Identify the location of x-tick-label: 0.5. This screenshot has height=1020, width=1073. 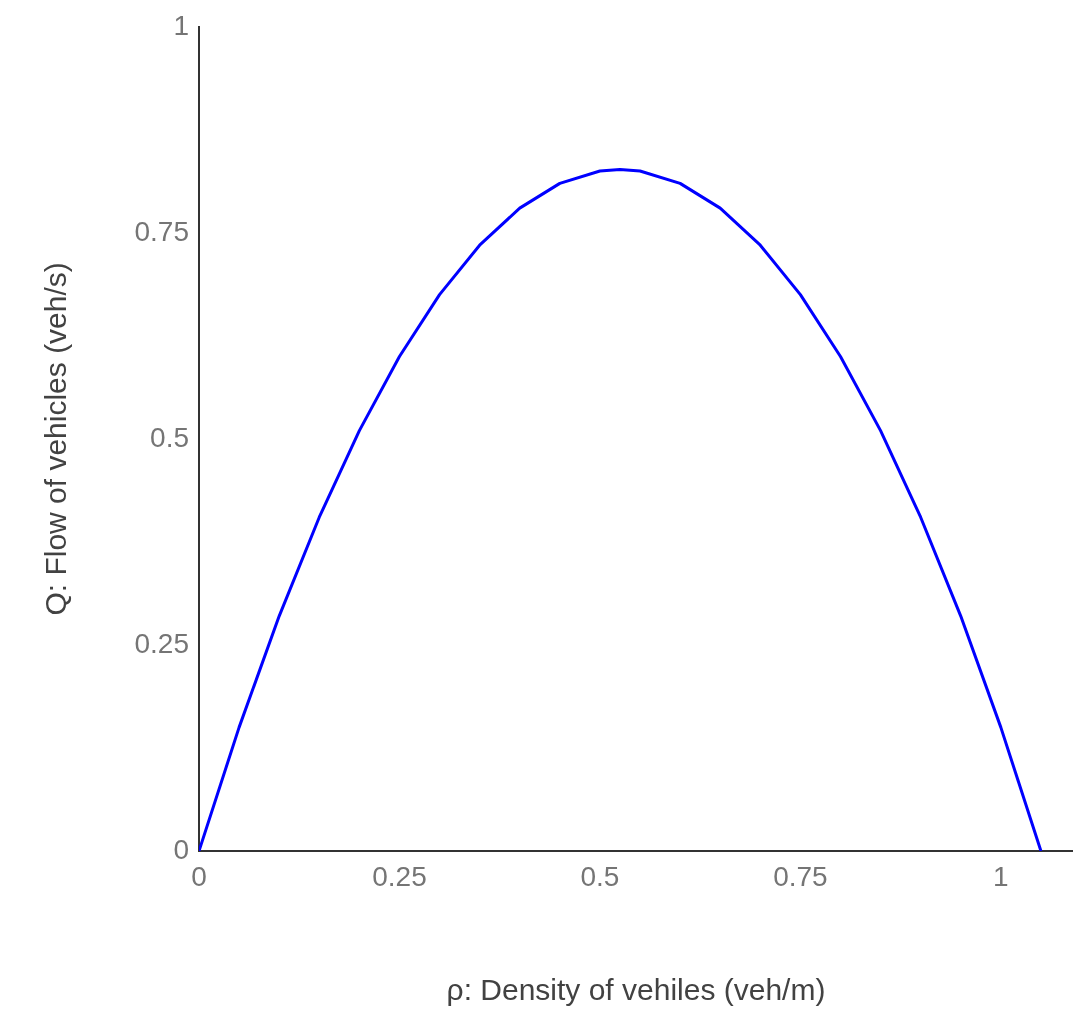
(600, 876).